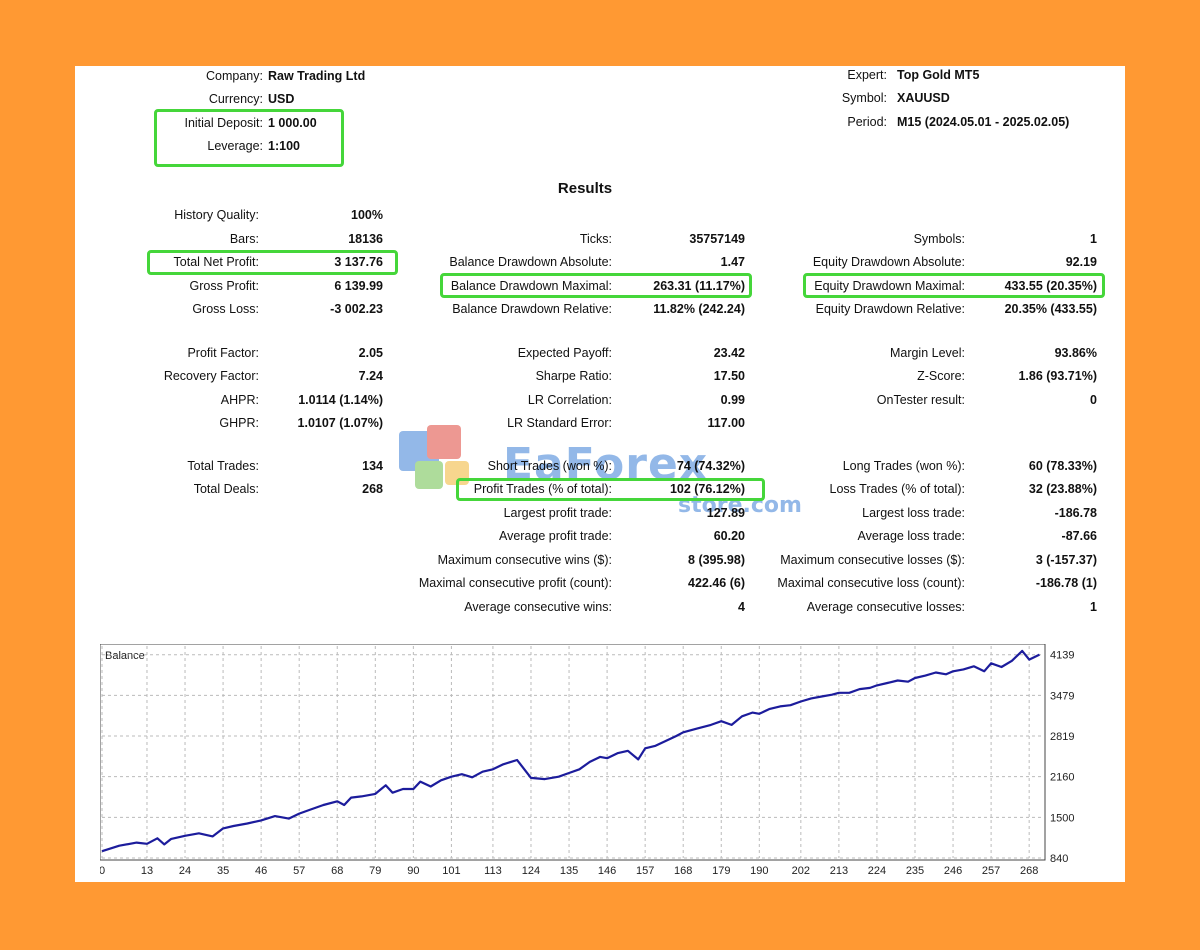 Image resolution: width=1200 pixels, height=950 pixels. I want to click on col2-stat-value: 11.82% (242.24), so click(699, 309).